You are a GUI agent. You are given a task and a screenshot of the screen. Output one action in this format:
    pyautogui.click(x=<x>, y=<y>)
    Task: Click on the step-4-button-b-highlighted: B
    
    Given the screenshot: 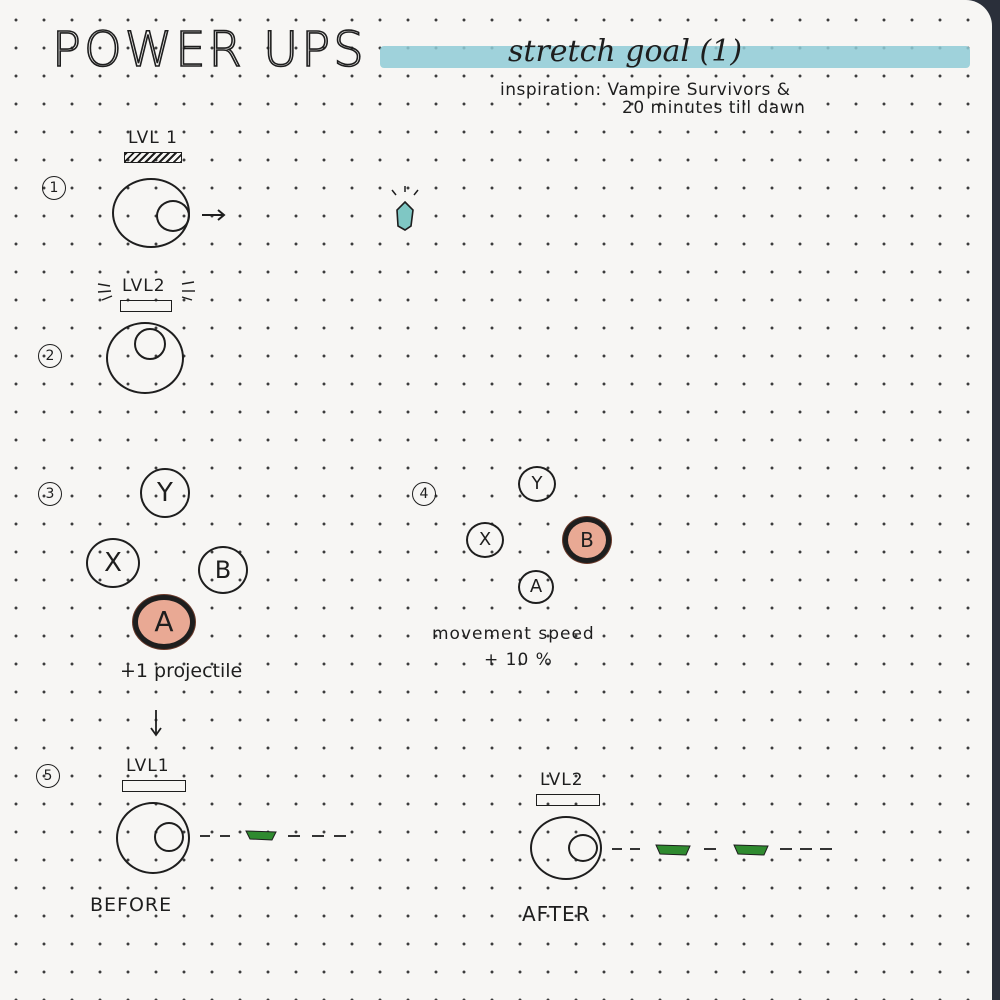 What is the action you would take?
    pyautogui.click(x=587, y=540)
    